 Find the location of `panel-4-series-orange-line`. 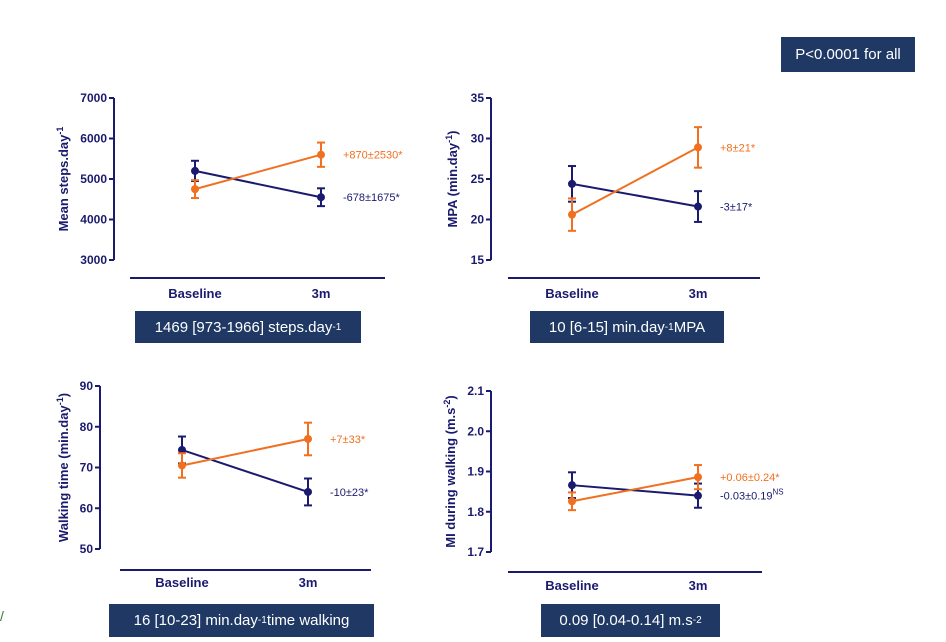

panel-4-series-orange-line is located at coordinates (635, 489).